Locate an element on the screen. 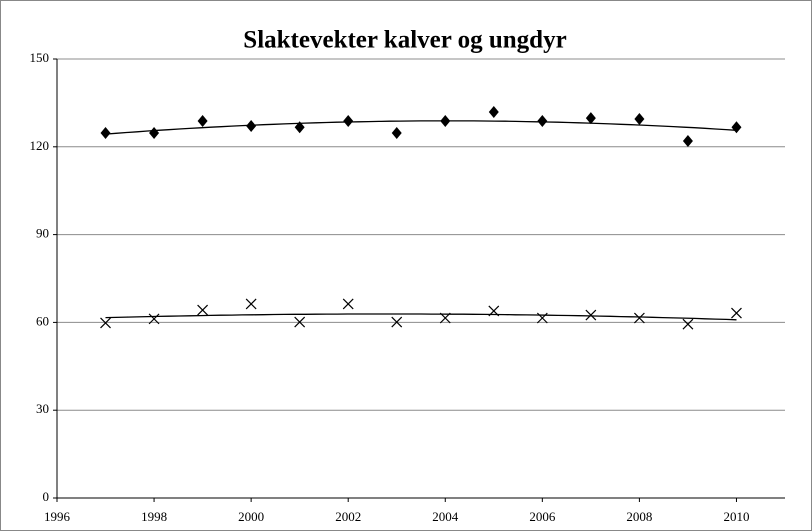  x-tick-label: 2010 is located at coordinates (736, 516).